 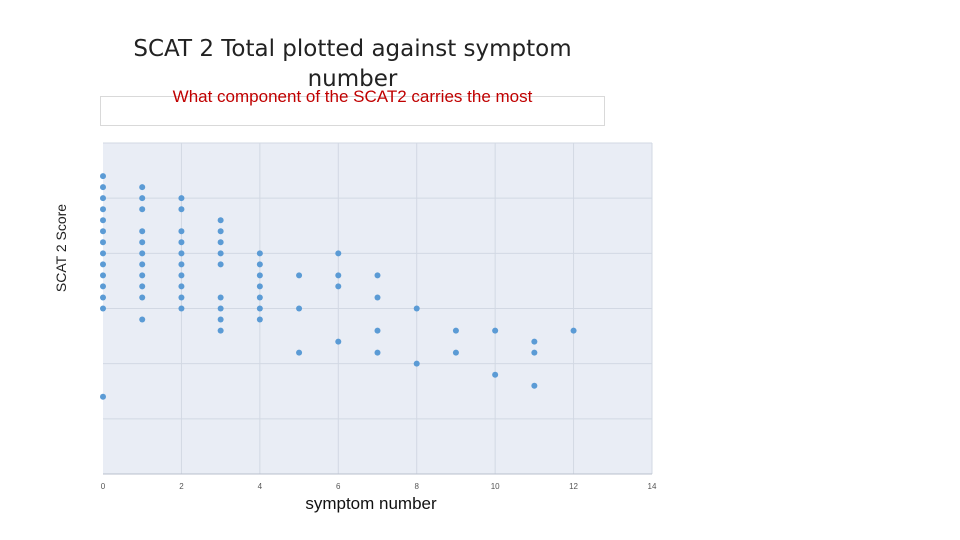 I want to click on x-tick-label: 0, so click(x=103, y=486).